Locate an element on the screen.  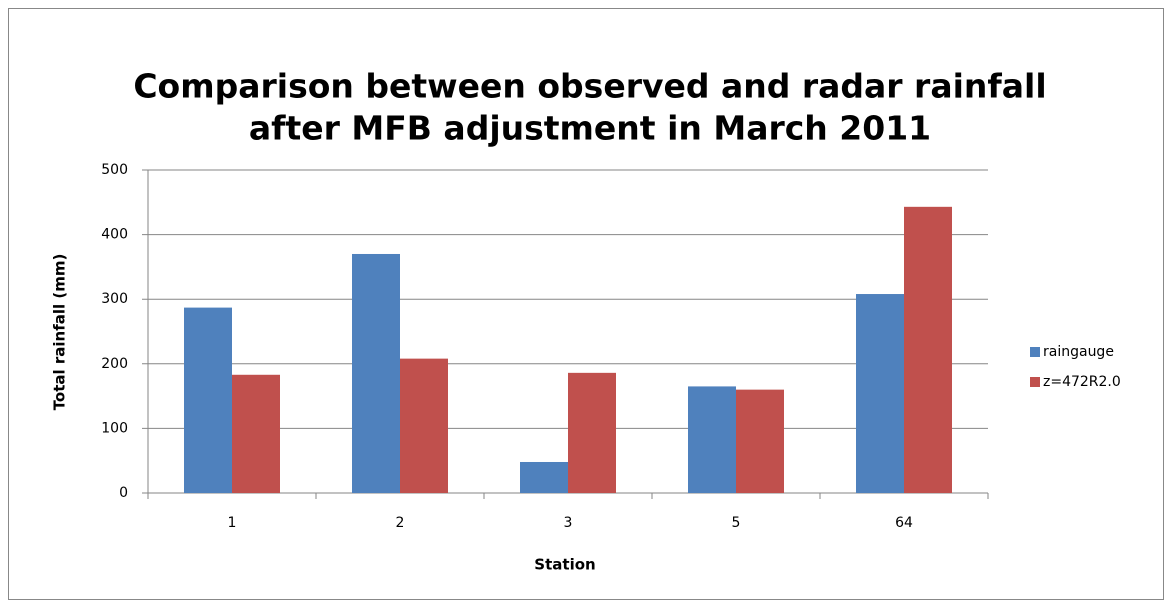
x-tick-label: 64 is located at coordinates (904, 523).